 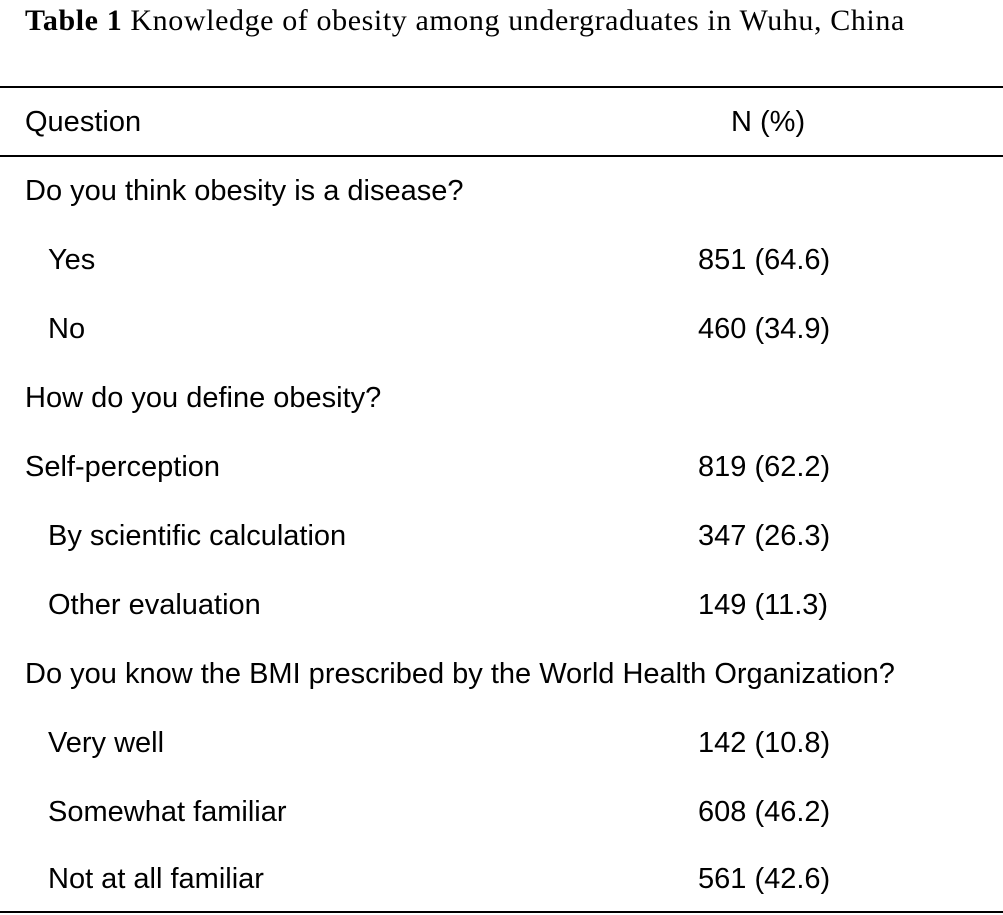 What do you see at coordinates (764, 536) in the screenshot?
I see `value-cell: 347 (26.3)` at bounding box center [764, 536].